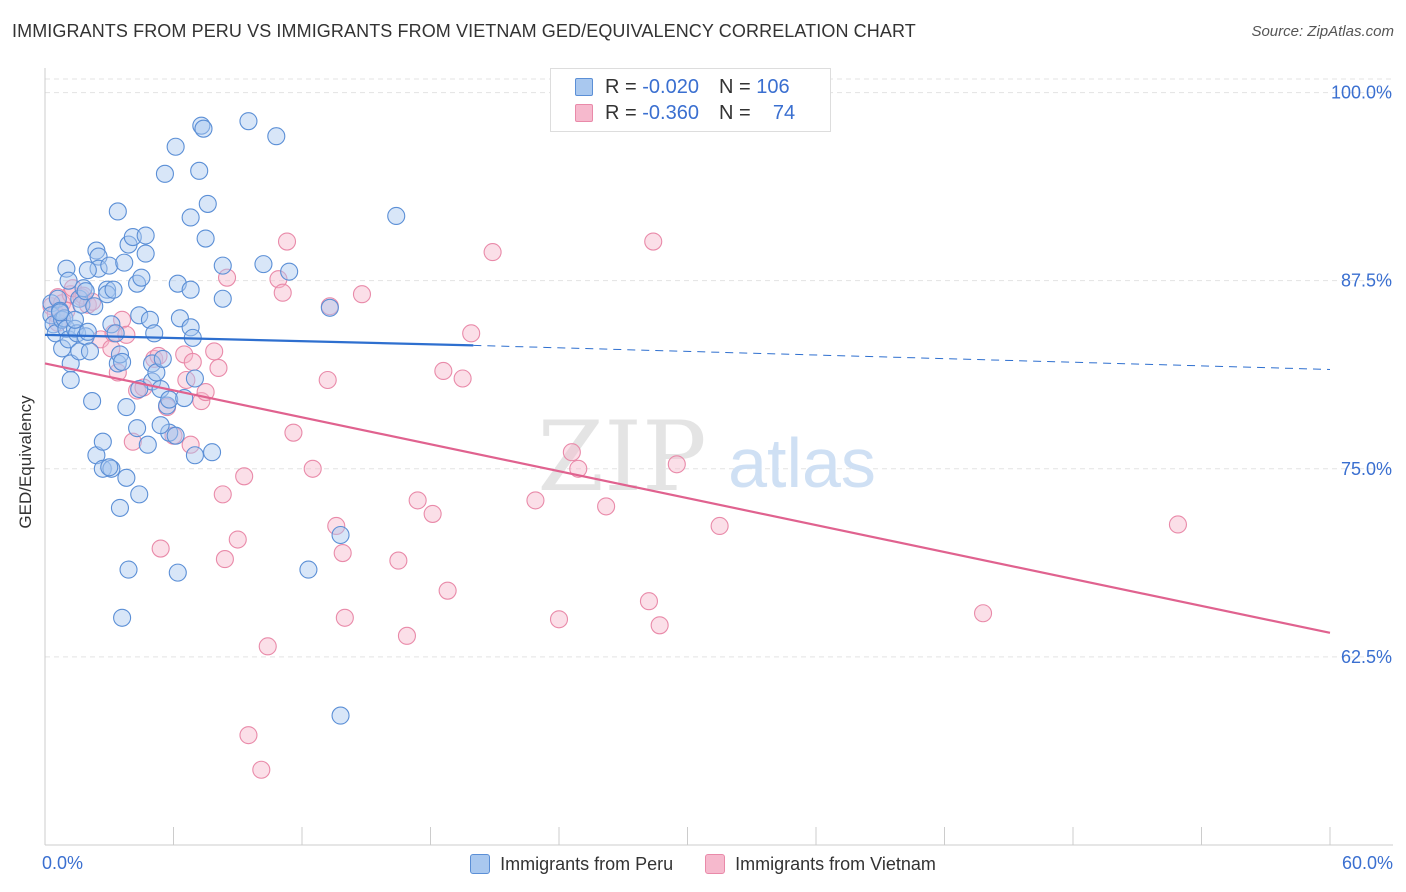 The height and width of the screenshot is (892, 1406). What do you see at coordinates (1367, 863) in the screenshot?
I see `x-tick-label-max: 60.0%` at bounding box center [1367, 863].